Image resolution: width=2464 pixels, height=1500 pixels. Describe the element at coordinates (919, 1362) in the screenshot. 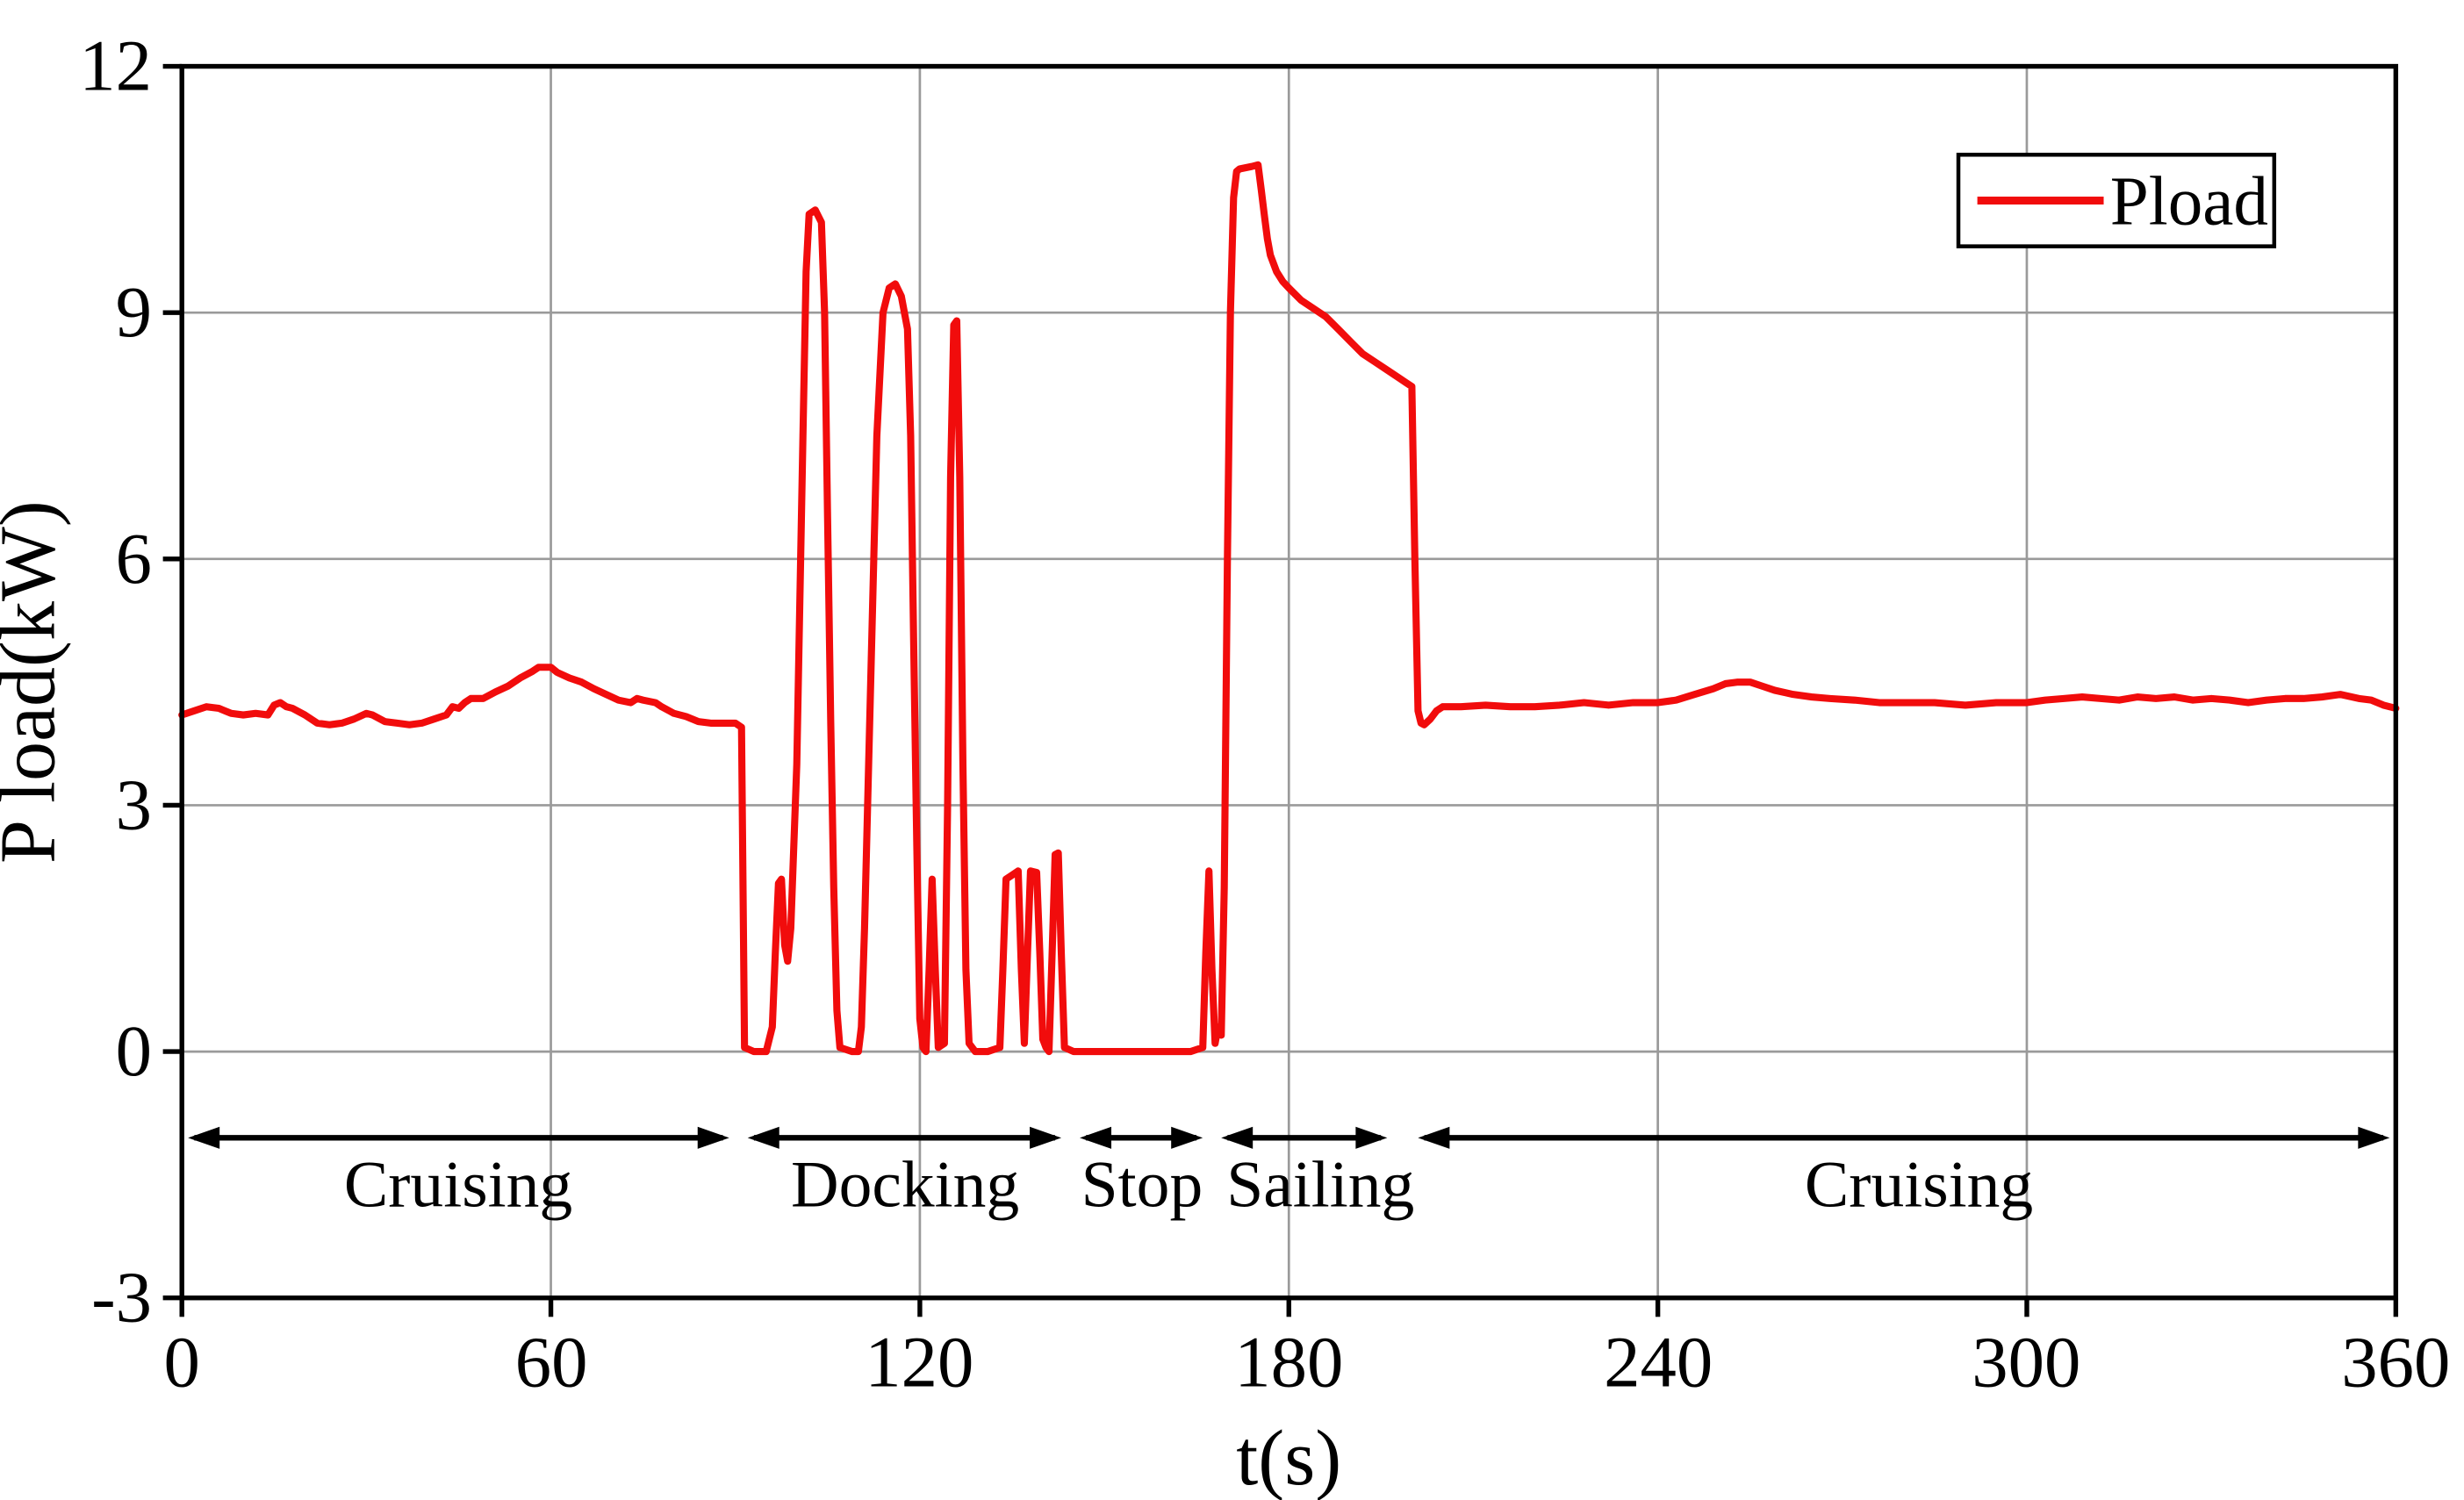

I see `x-tick-120: 120` at that location.